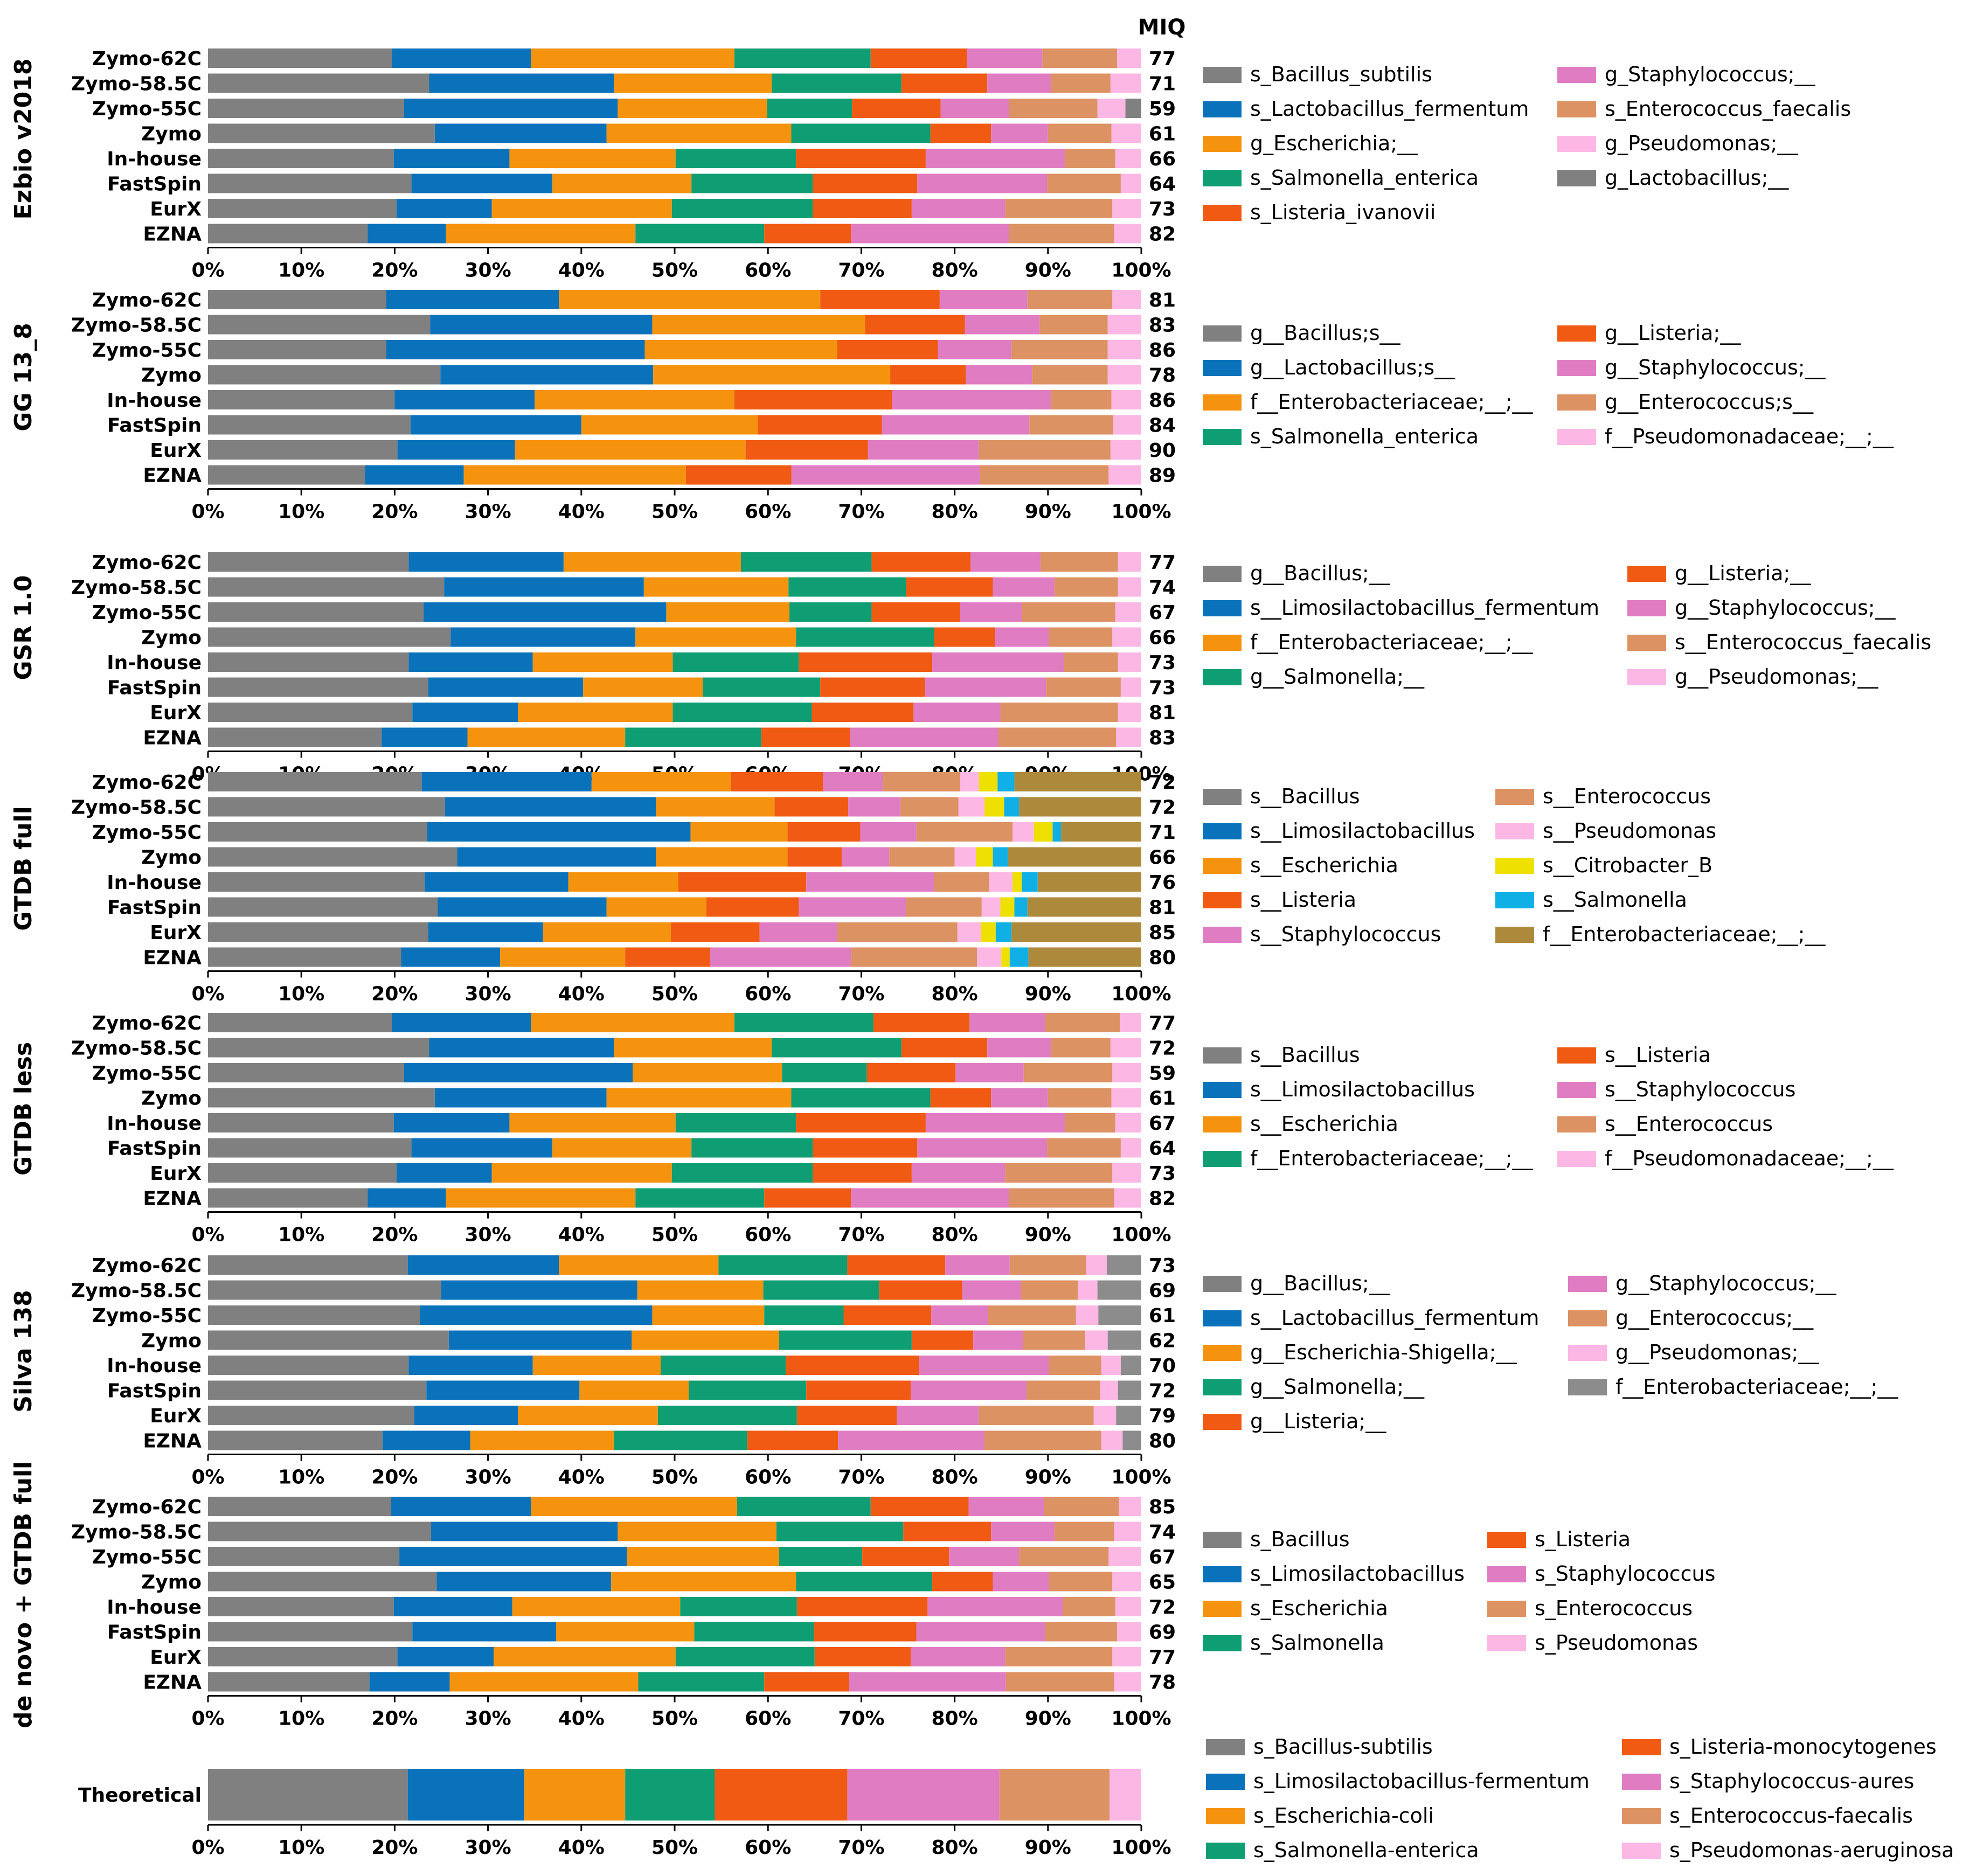 This screenshot has width=1983, height=1876. I want to click on miq-value: 65, so click(1162, 1583).